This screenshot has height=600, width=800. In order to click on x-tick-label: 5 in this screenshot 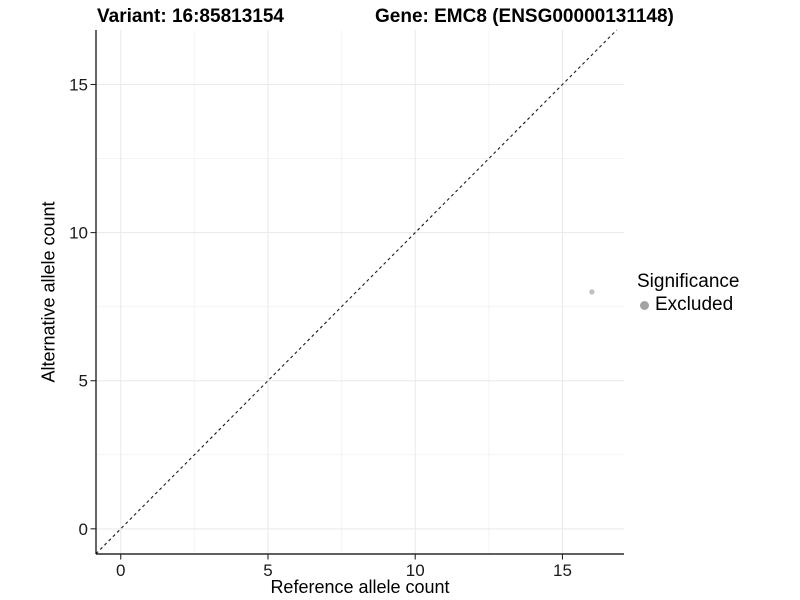, I will do `click(267, 570)`.